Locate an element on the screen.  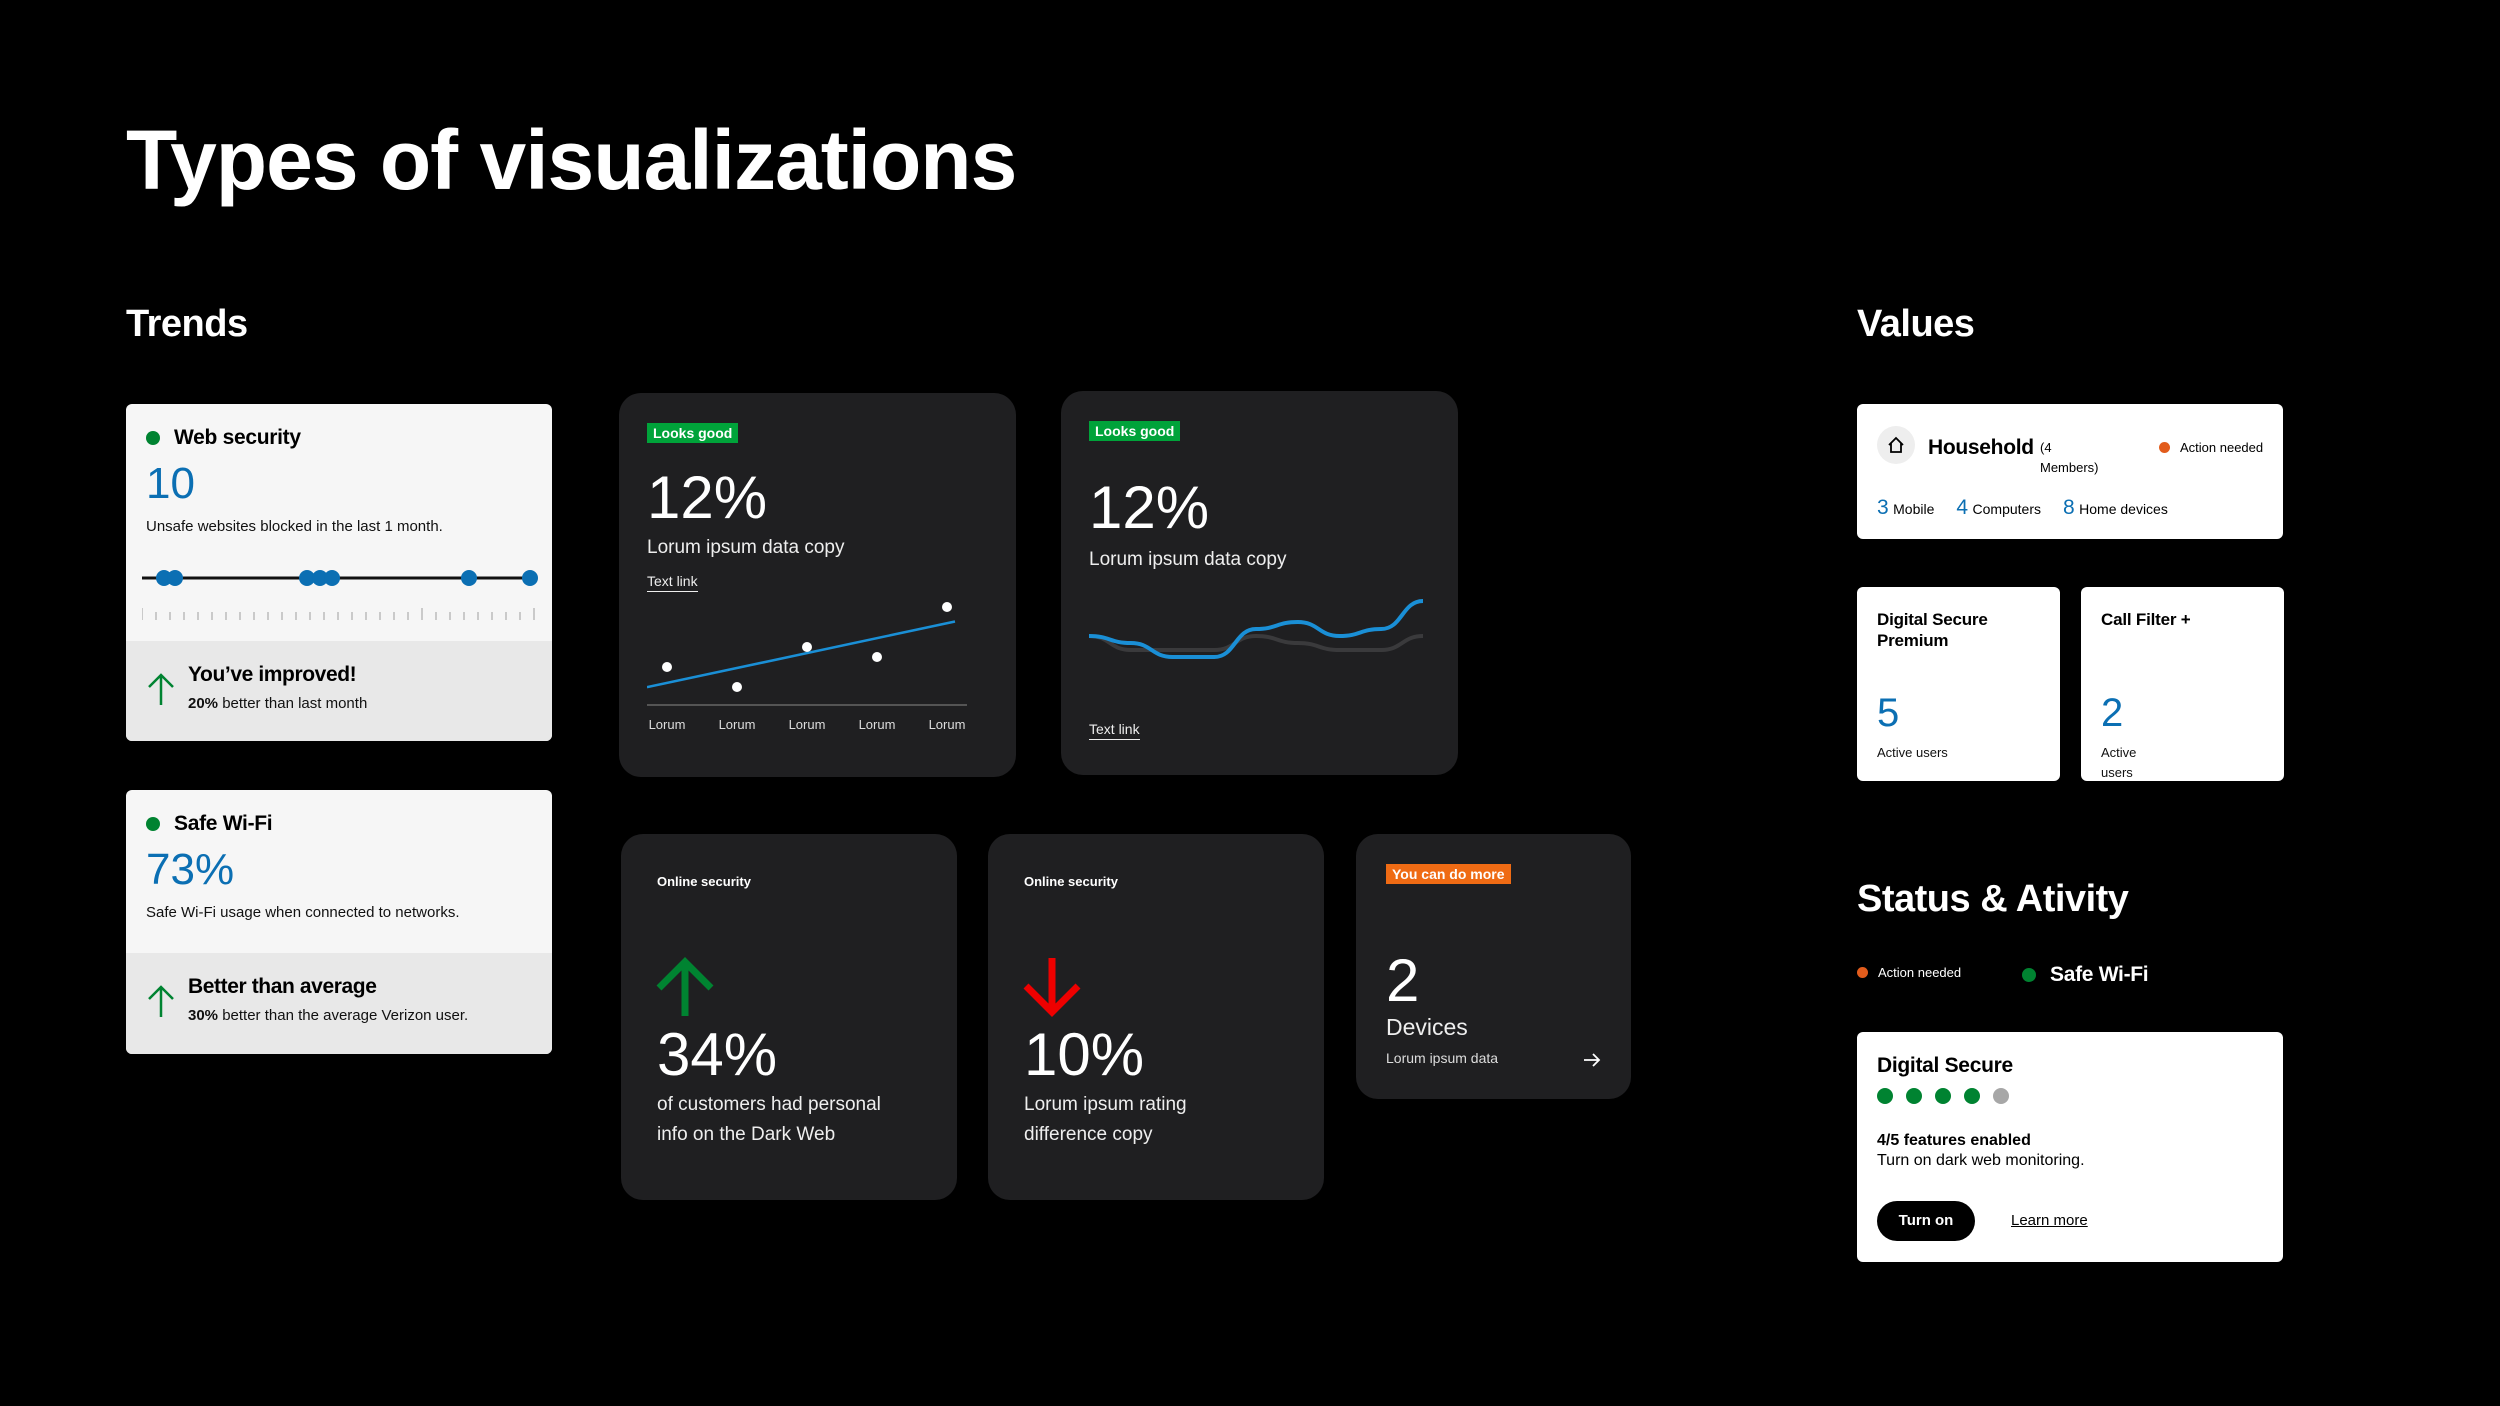
stat-computers: 4 Computers is located at coordinates (1998, 507).